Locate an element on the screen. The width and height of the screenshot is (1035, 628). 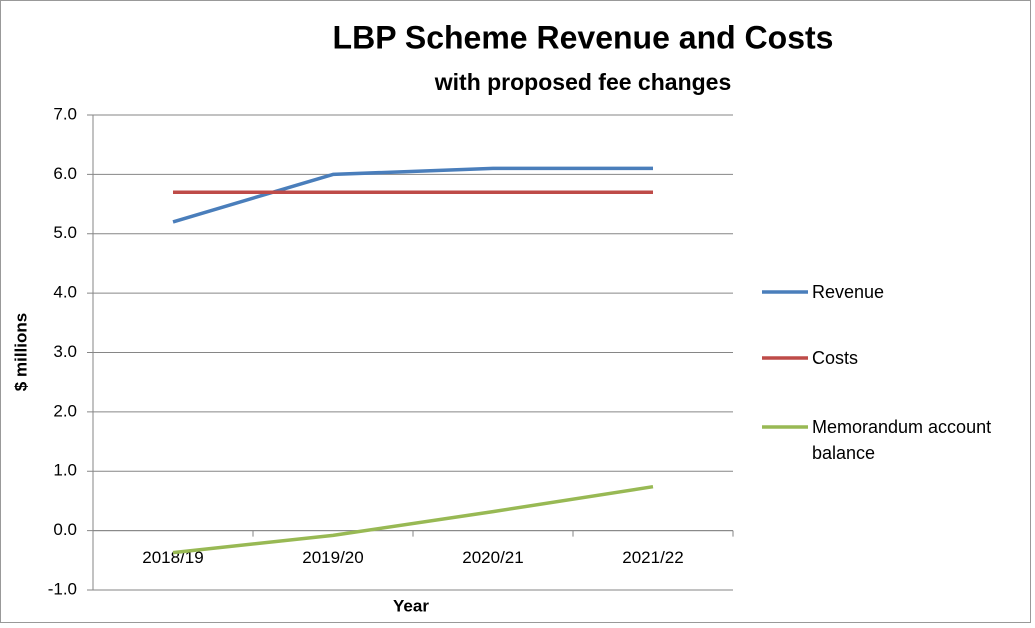
x-tick-label: 2021/22 is located at coordinates (652, 557).